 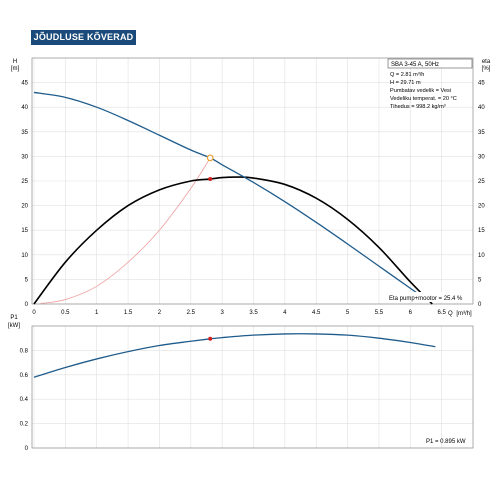 What do you see at coordinates (411, 313) in the screenshot?
I see `top-x-tick-label: 6` at bounding box center [411, 313].